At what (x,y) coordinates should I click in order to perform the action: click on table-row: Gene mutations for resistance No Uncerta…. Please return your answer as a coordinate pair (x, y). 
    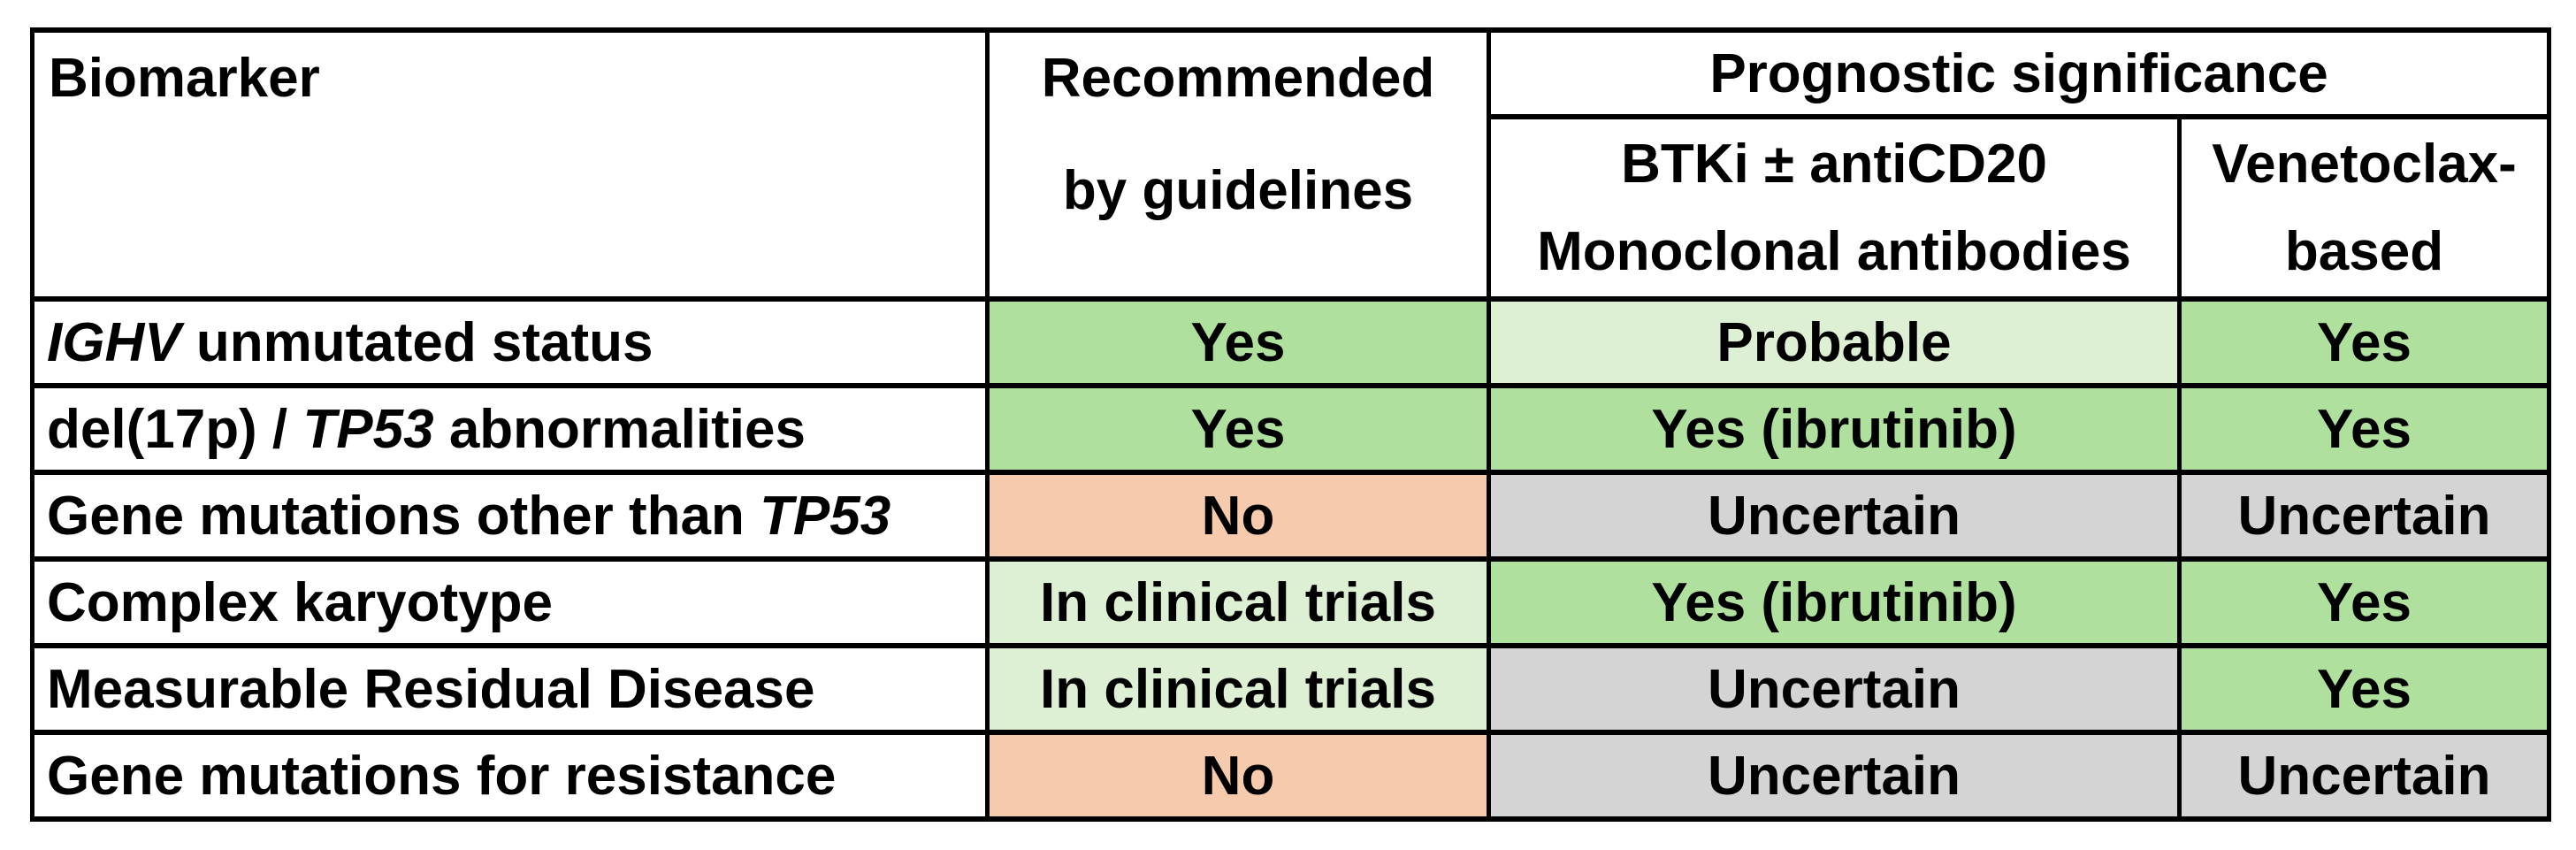
    Looking at the image, I should click on (1291, 776).